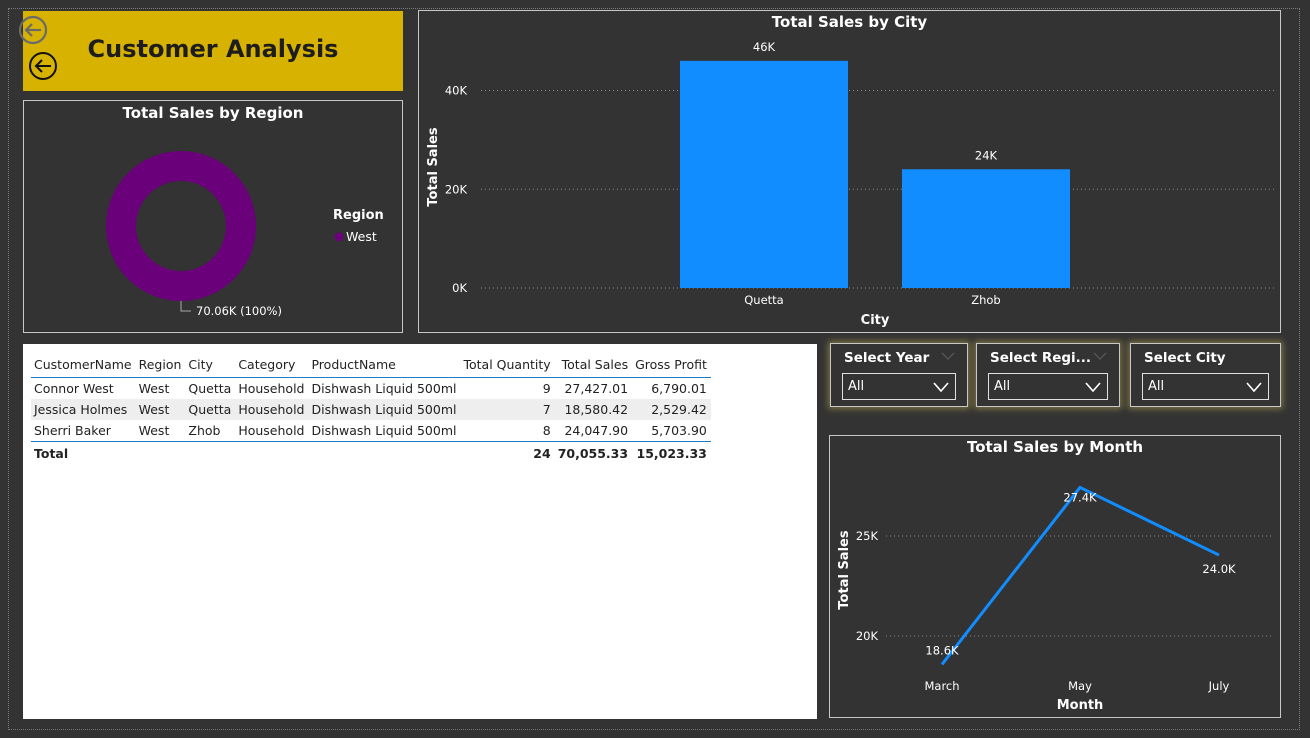 This screenshot has height=738, width=1310. I want to click on x-tick-label: July, so click(1219, 686).